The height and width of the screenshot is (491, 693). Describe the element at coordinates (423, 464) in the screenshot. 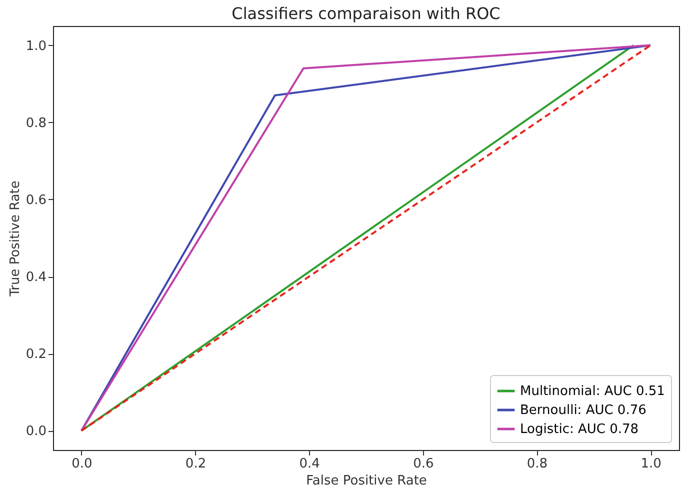

I see `x-tick-label: 0.6` at that location.